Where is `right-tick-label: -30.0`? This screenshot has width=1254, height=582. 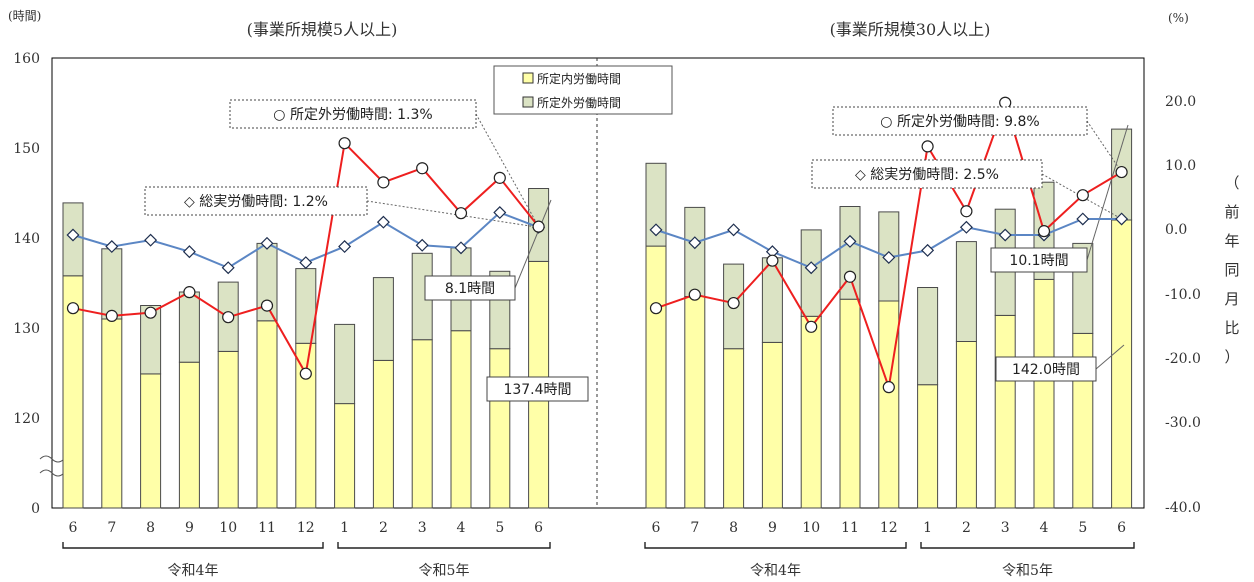
right-tick-label: -30.0 is located at coordinates (1183, 423).